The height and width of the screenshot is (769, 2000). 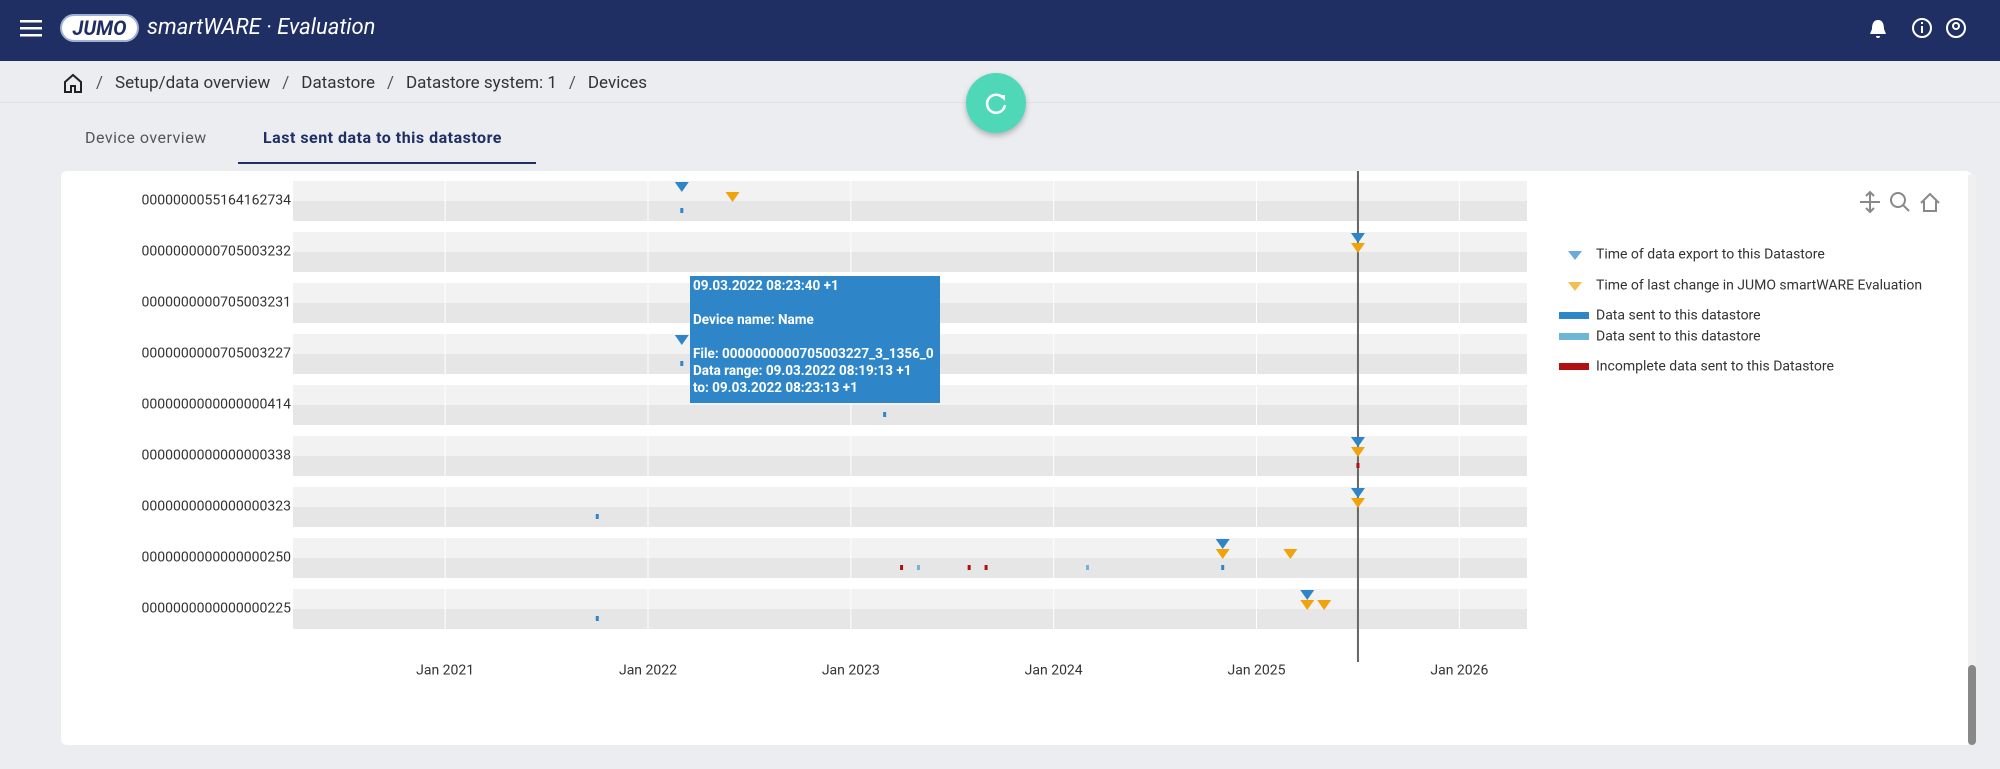 I want to click on account-icon, so click(x=1956, y=28).